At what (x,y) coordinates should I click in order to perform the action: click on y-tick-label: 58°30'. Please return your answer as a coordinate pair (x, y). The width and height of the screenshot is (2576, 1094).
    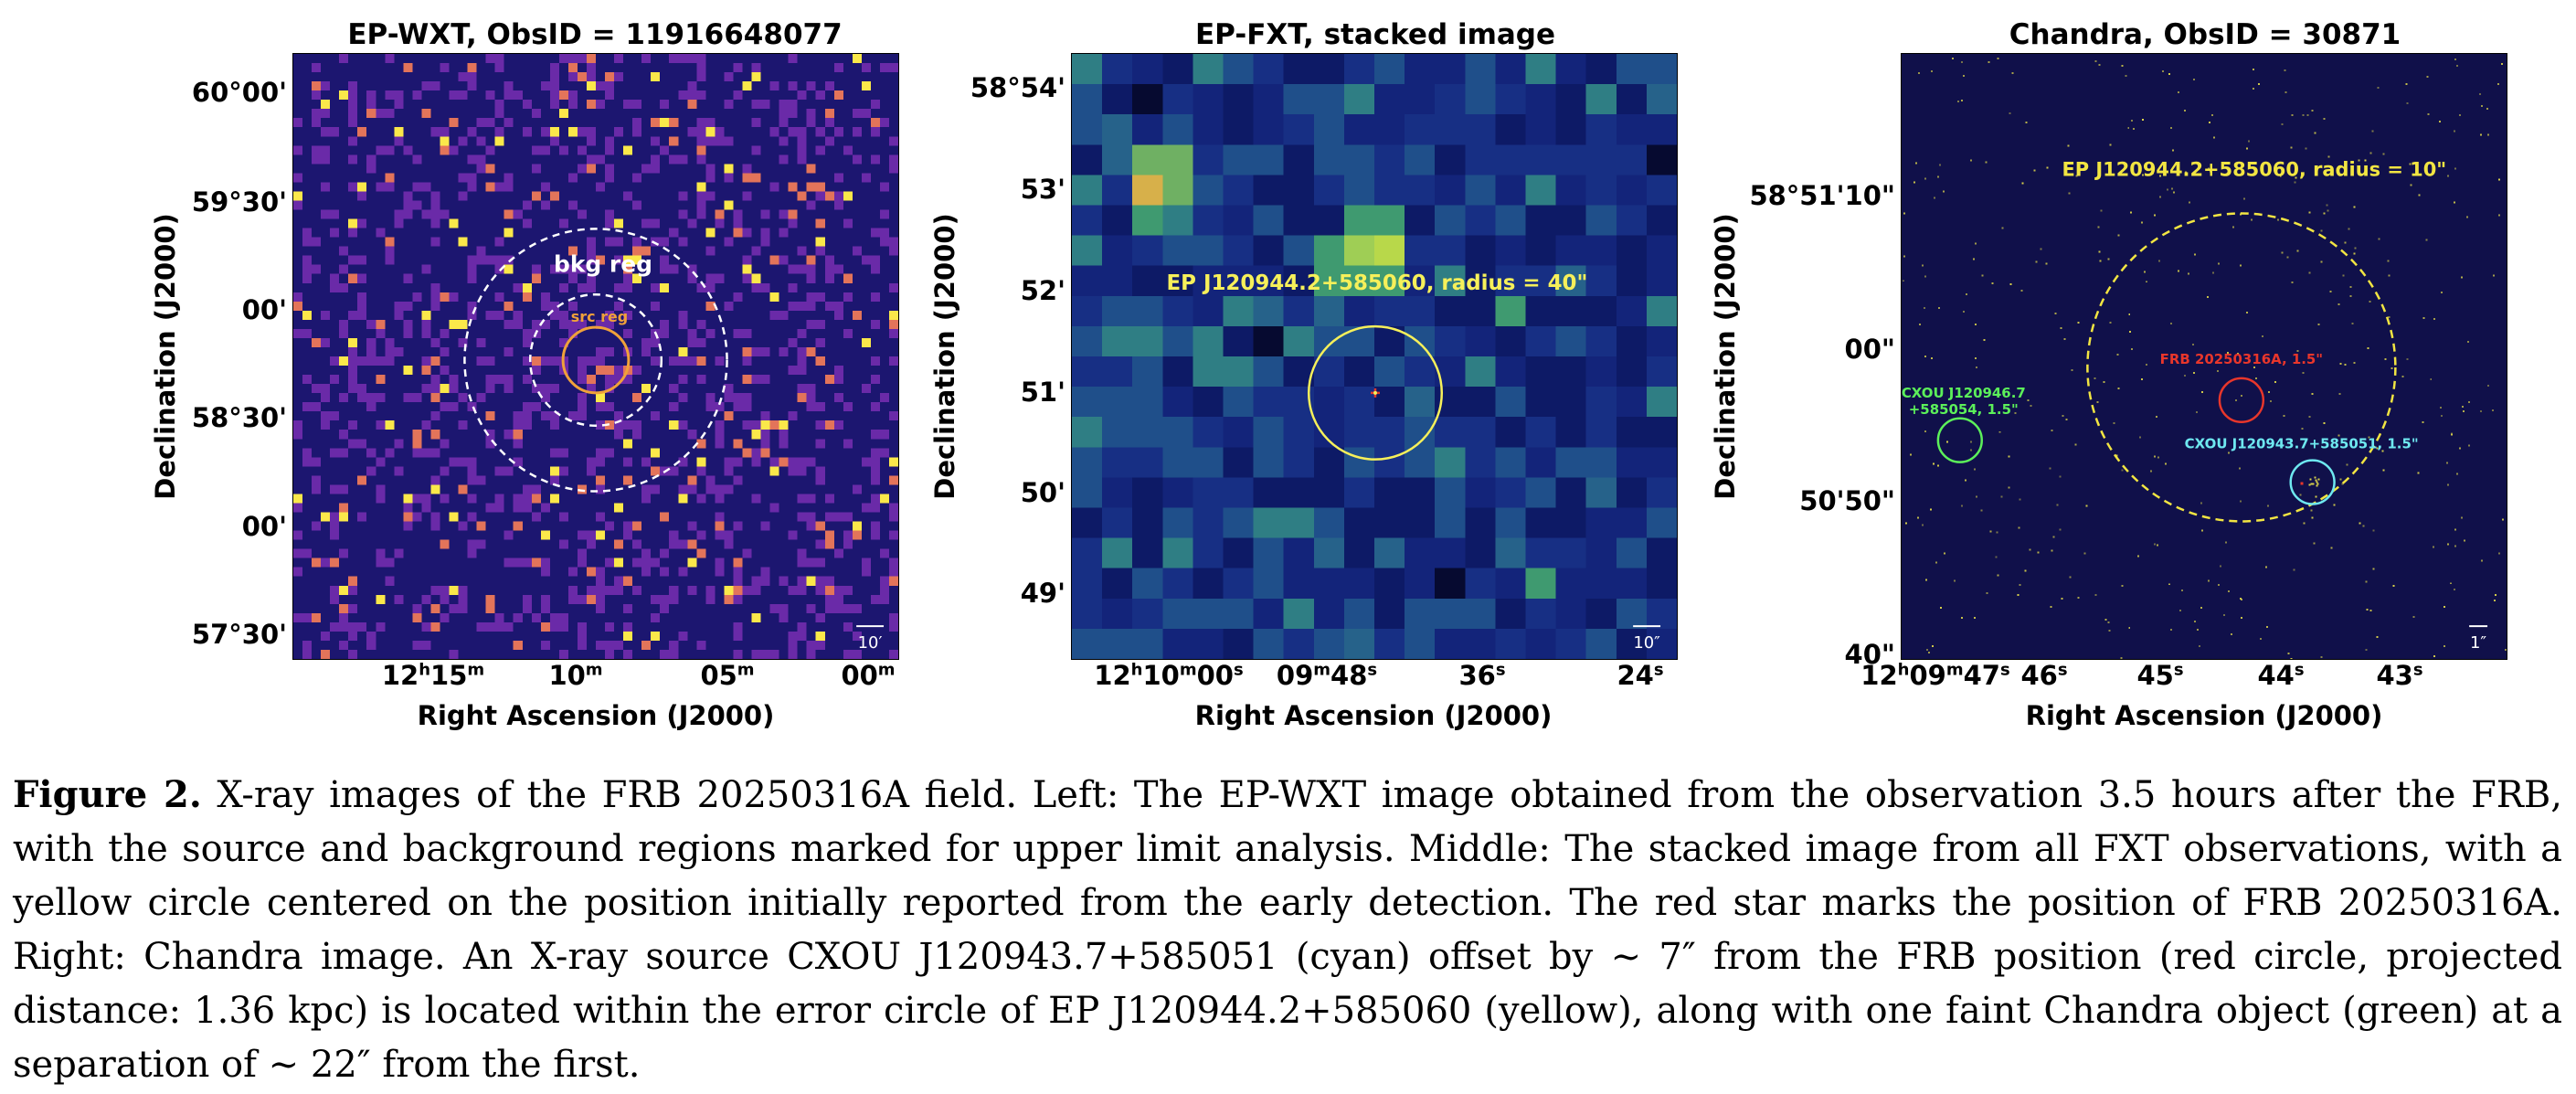
    Looking at the image, I should click on (239, 417).